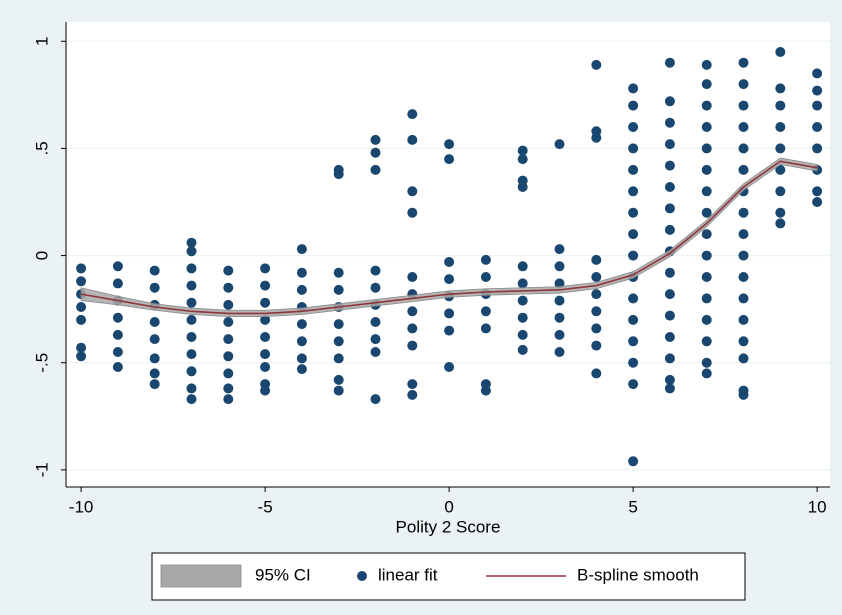  I want to click on x-tick-label: -5, so click(265, 506).